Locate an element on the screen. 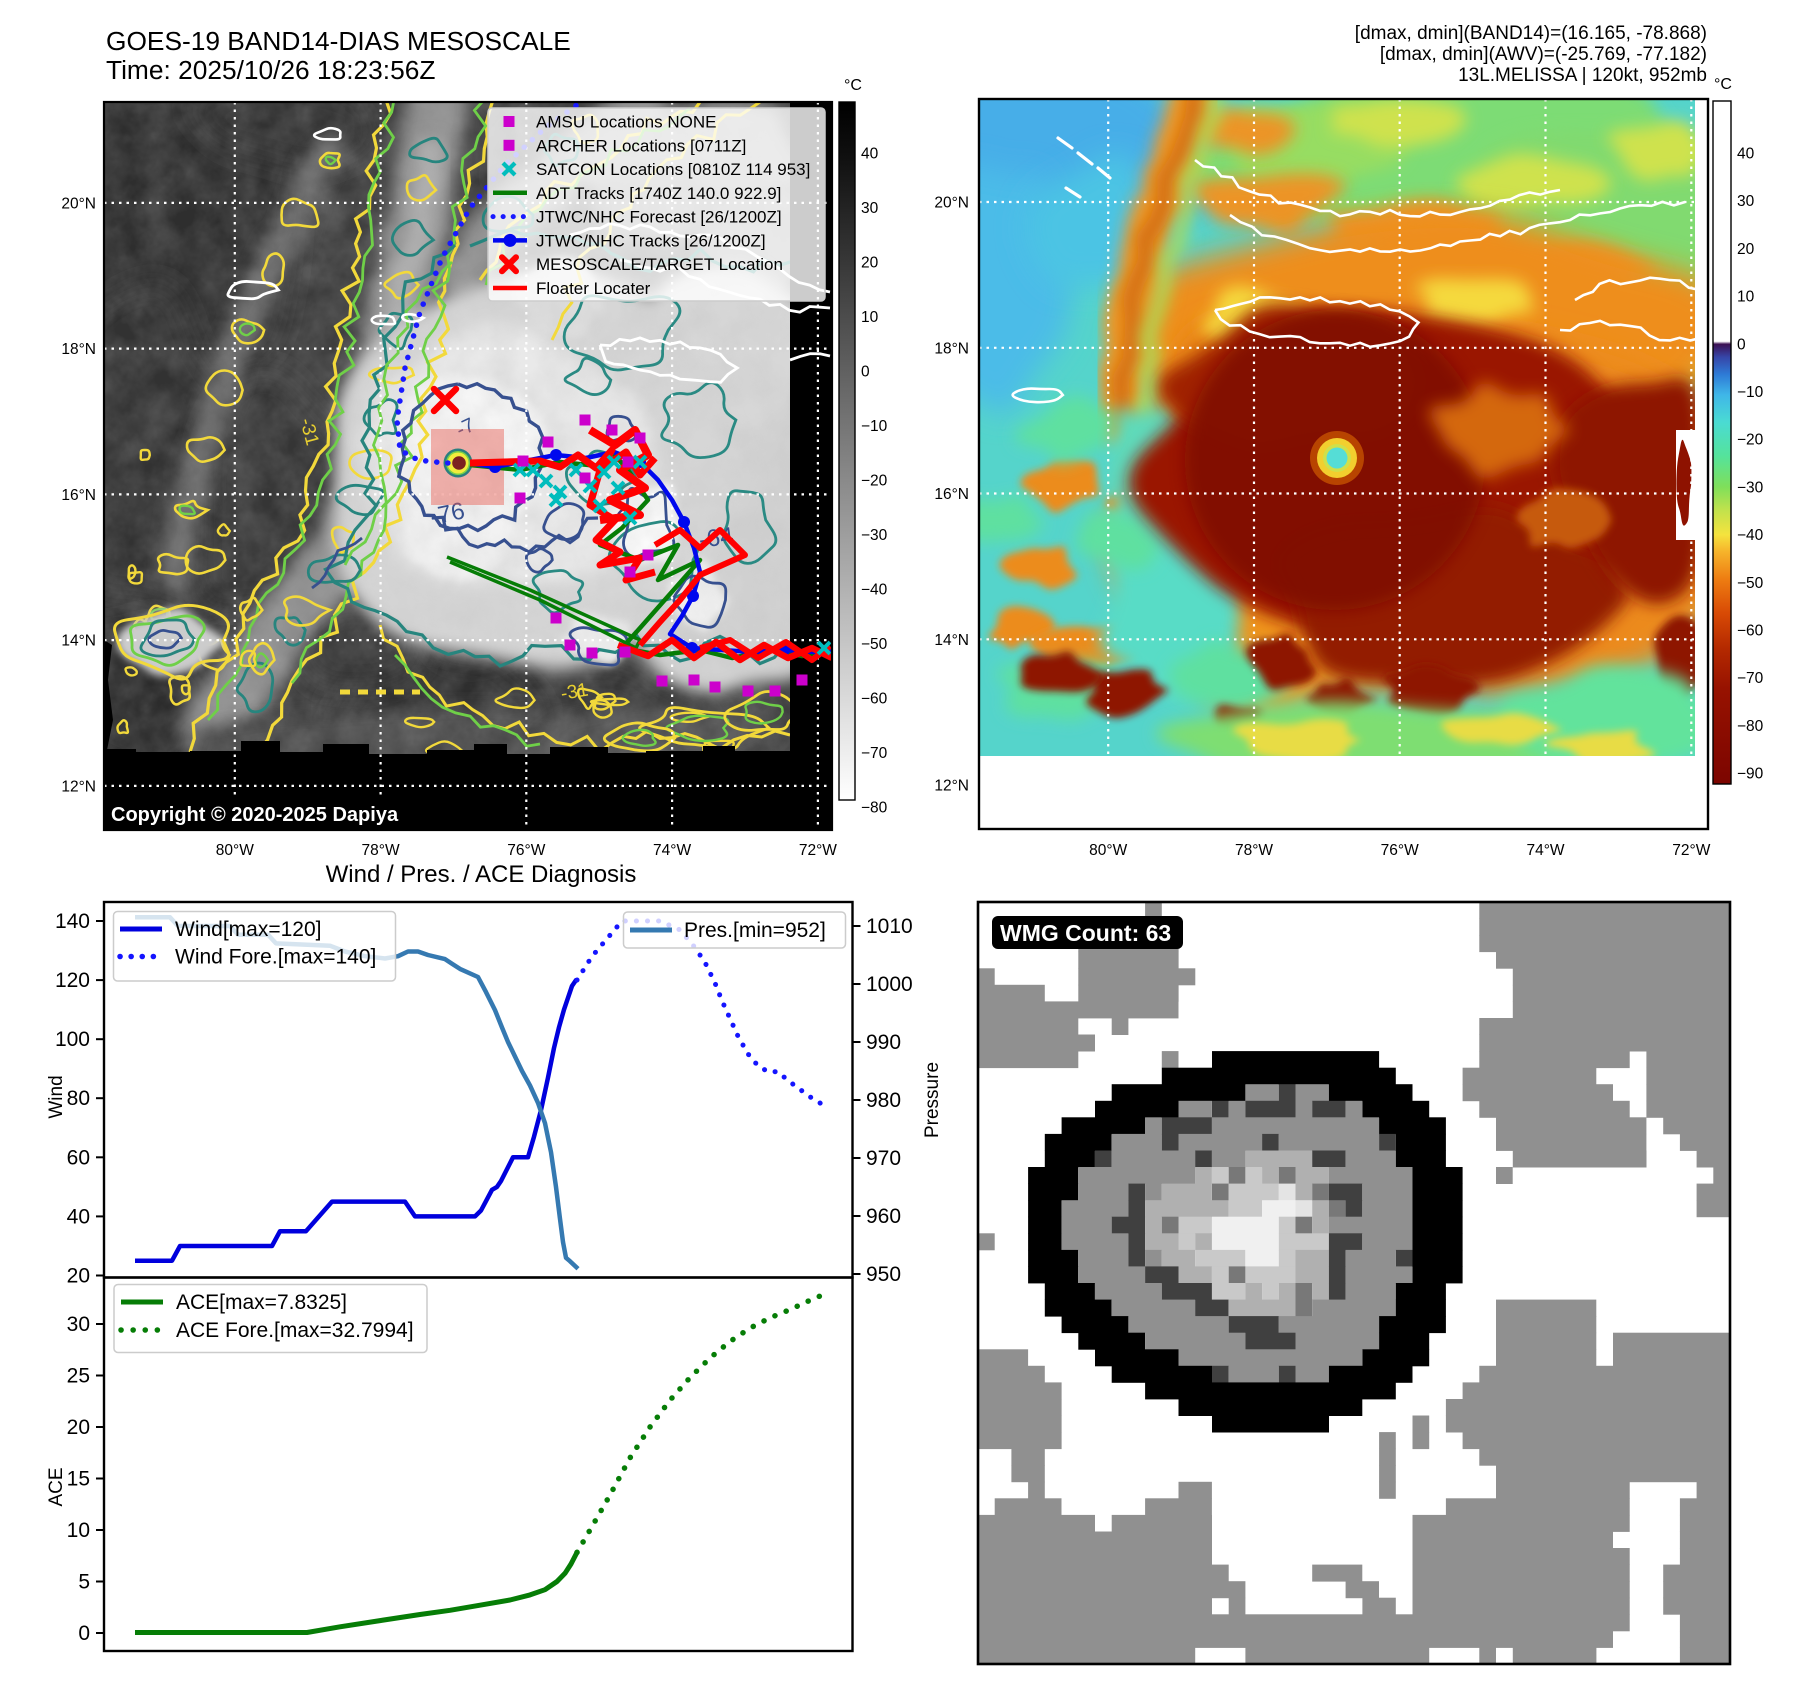 This screenshot has width=1797, height=1690. svg-text: 140 is located at coordinates (72, 921).